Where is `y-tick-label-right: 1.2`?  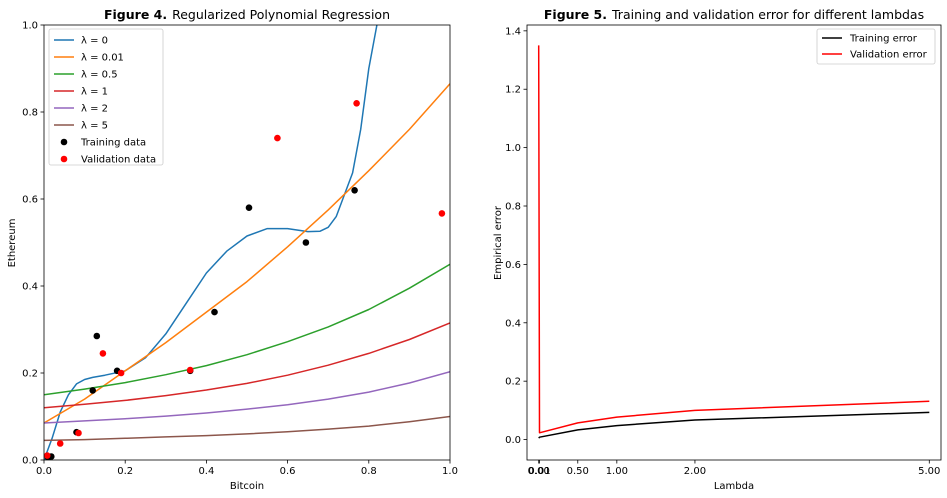
y-tick-label-right: 1.2 is located at coordinates (513, 90).